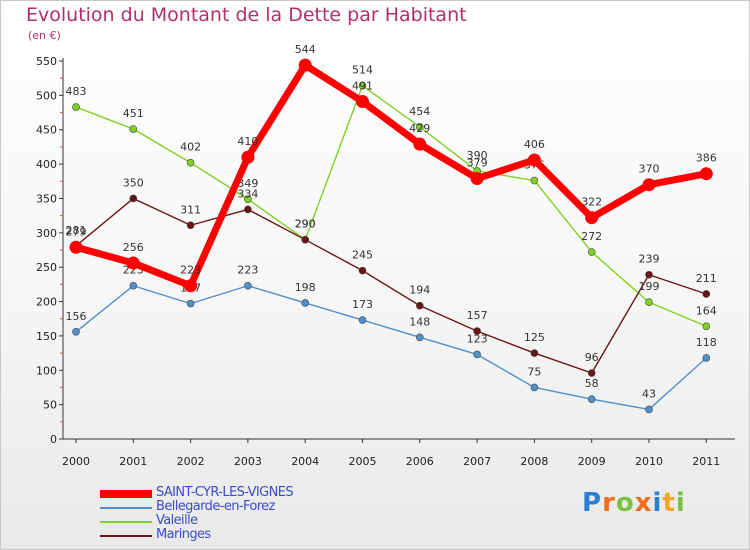 This screenshot has width=750, height=550. Describe the element at coordinates (419, 290) in the screenshot. I see `data-label: 194` at that location.